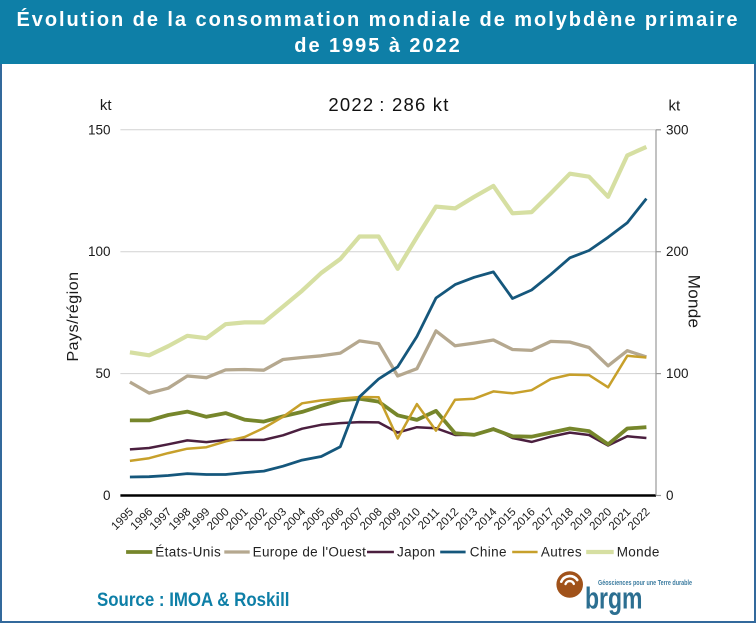 Image resolution: width=756 pixels, height=628 pixels. Describe the element at coordinates (377, 46) in the screenshot. I see `svg-text: de 1995 à 2022` at that location.